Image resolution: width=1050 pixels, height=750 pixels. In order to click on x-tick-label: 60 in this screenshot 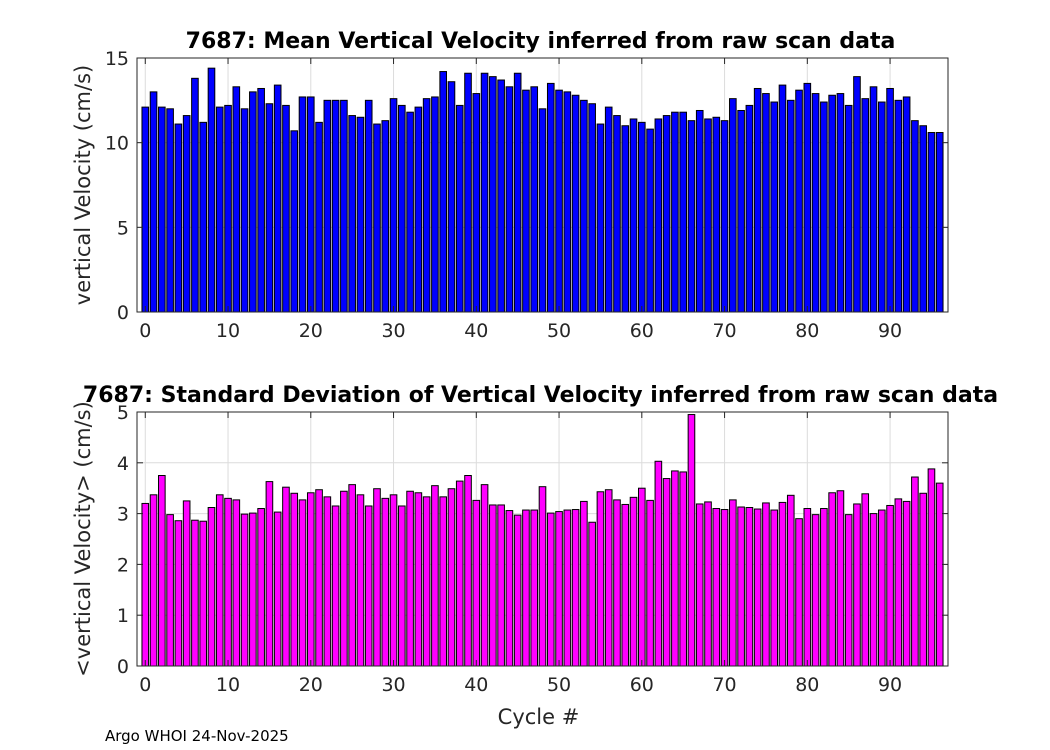, I will do `click(642, 685)`.